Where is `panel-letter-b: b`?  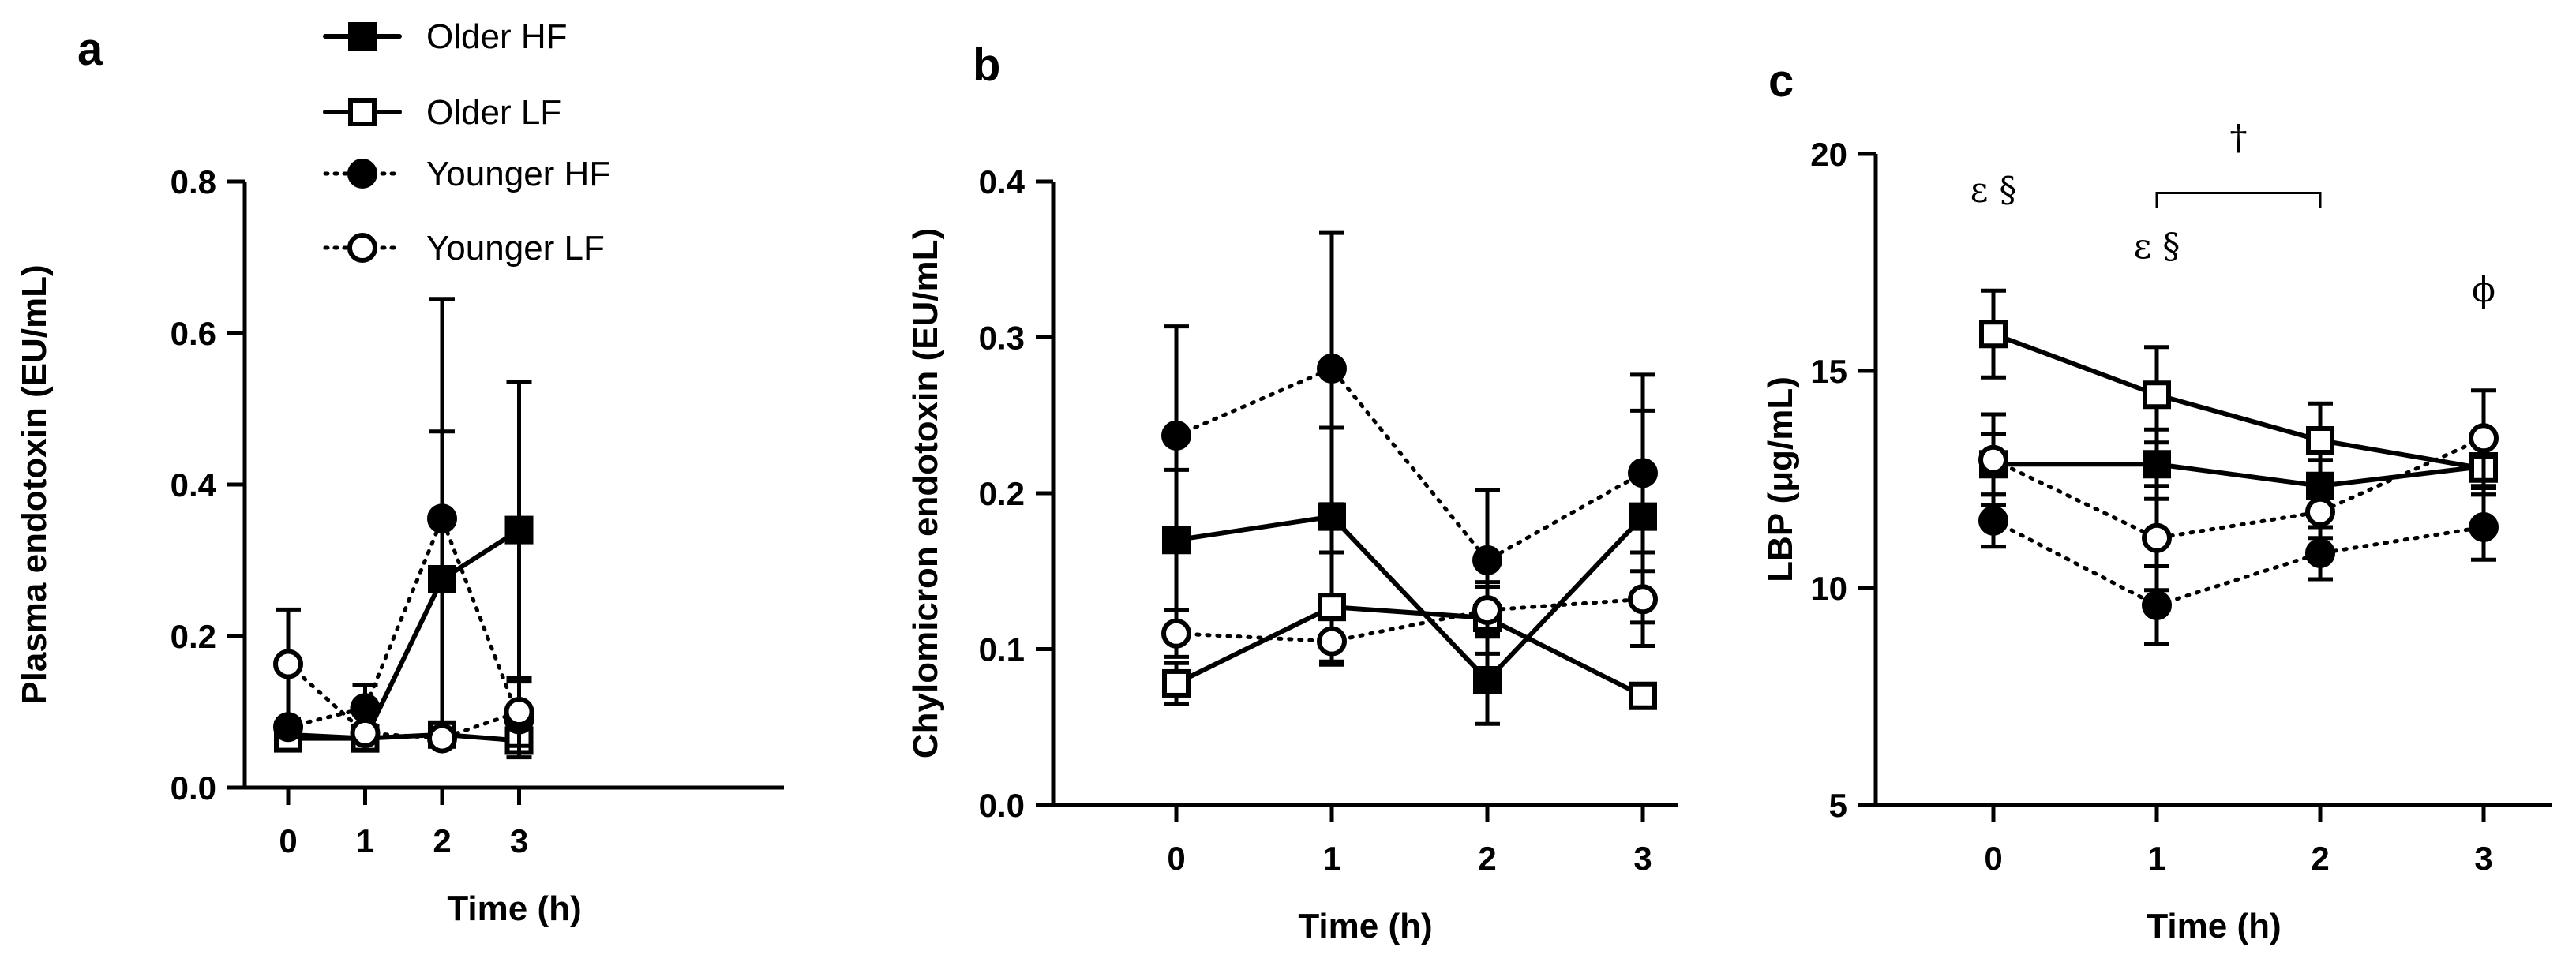 panel-letter-b: b is located at coordinates (986, 65).